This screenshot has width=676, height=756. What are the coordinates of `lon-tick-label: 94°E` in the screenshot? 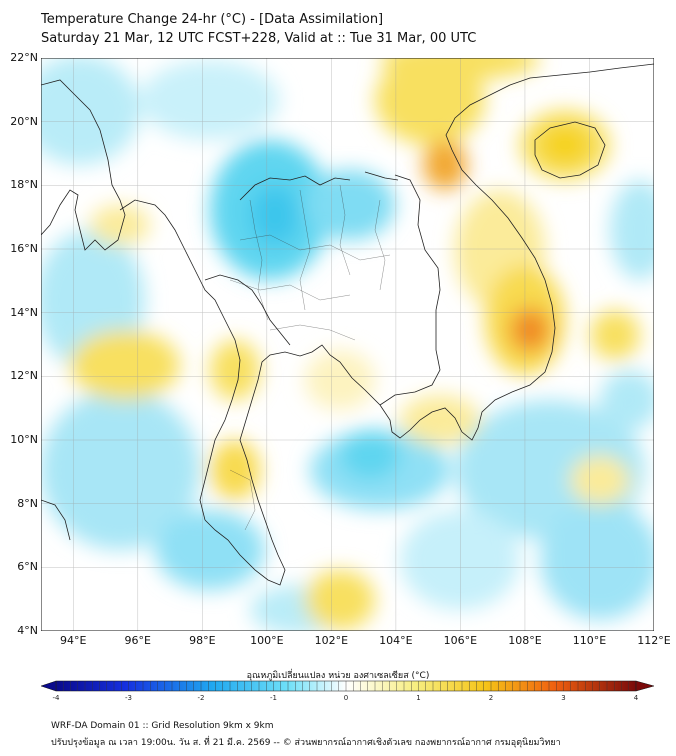 It's located at (73, 640).